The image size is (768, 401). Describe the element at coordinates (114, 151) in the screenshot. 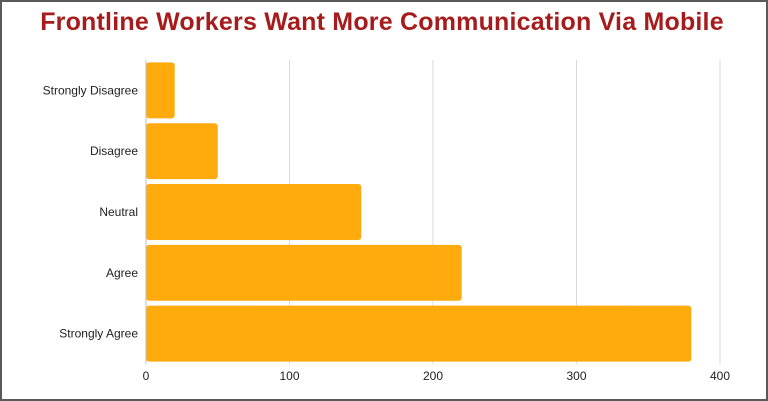

I see `category-label: Disagree` at that location.